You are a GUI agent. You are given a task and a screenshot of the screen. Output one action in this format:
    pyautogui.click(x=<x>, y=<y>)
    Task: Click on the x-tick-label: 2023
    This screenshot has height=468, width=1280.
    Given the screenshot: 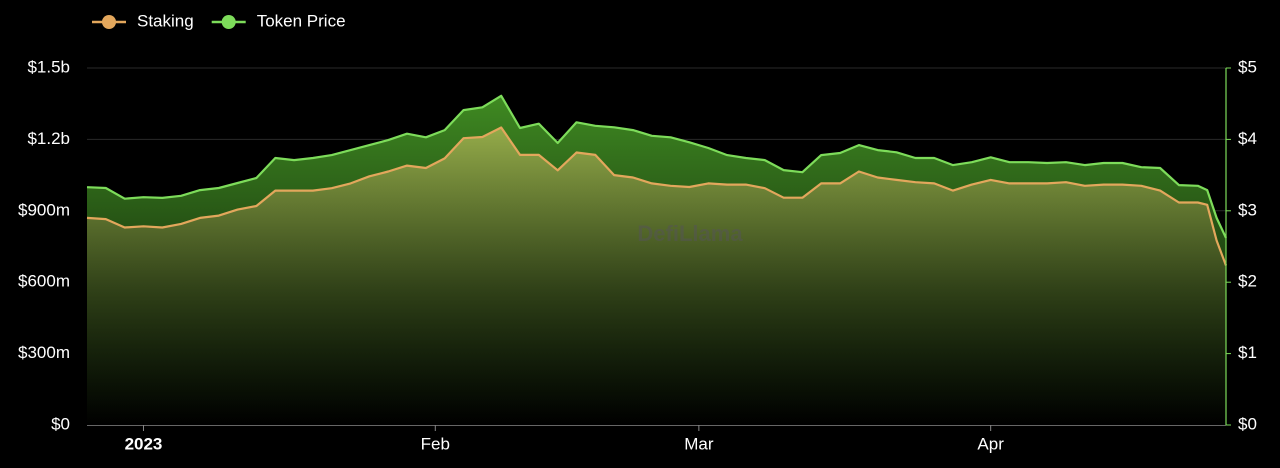 What is the action you would take?
    pyautogui.click(x=144, y=443)
    